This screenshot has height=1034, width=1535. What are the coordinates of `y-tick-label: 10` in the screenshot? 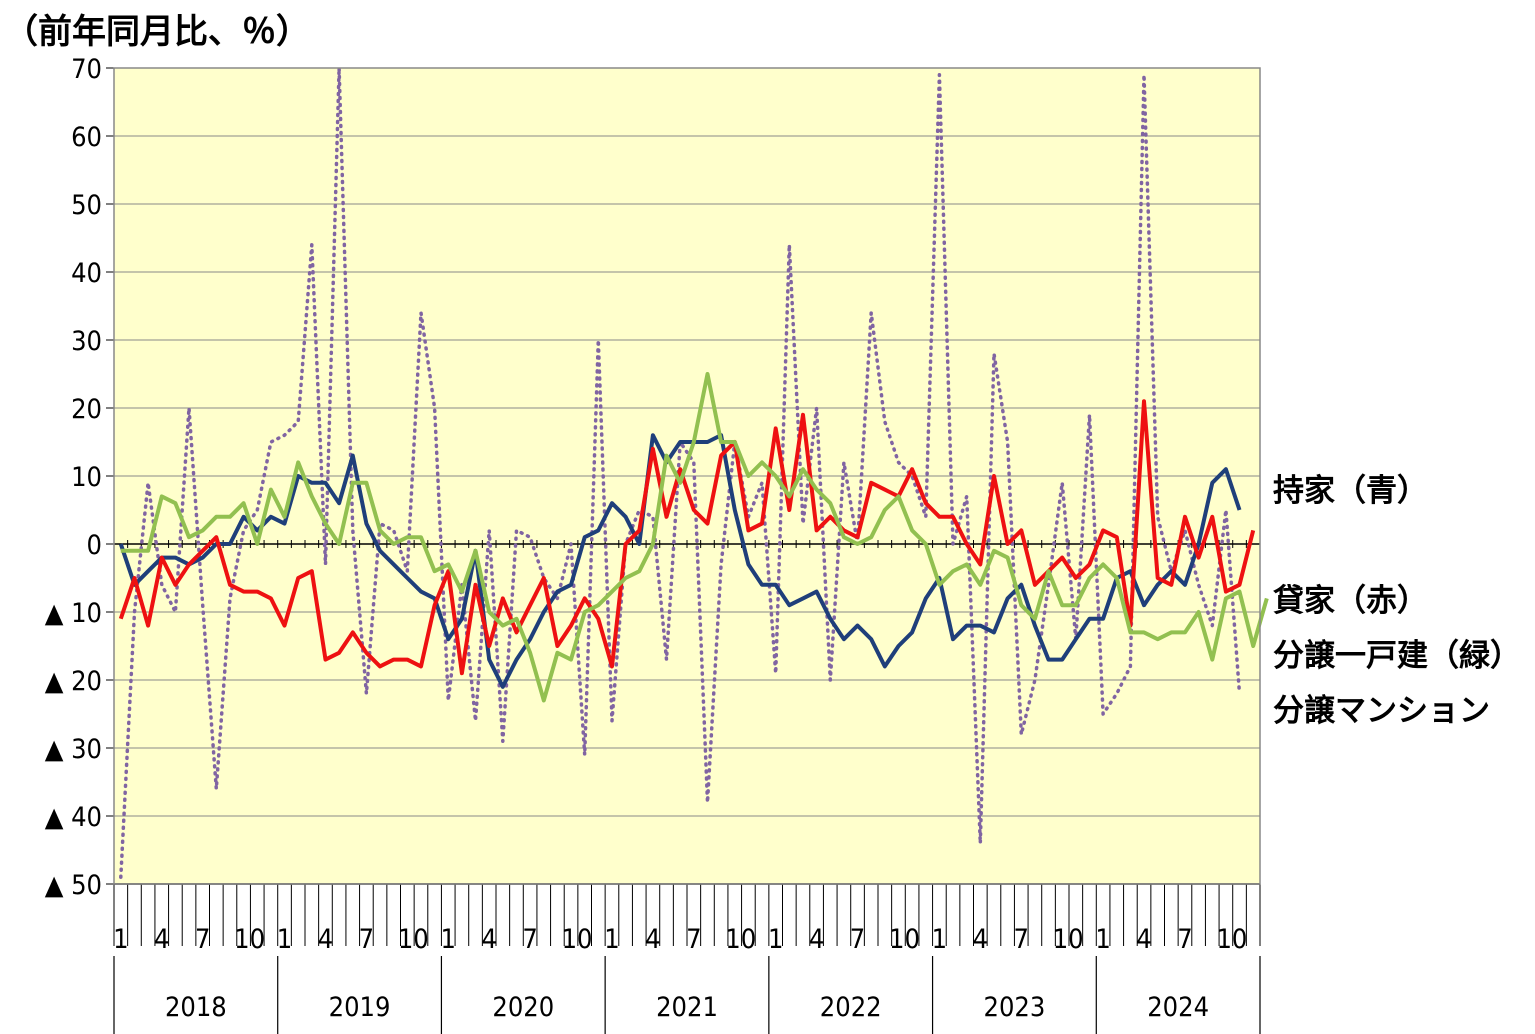 It's located at (86, 477).